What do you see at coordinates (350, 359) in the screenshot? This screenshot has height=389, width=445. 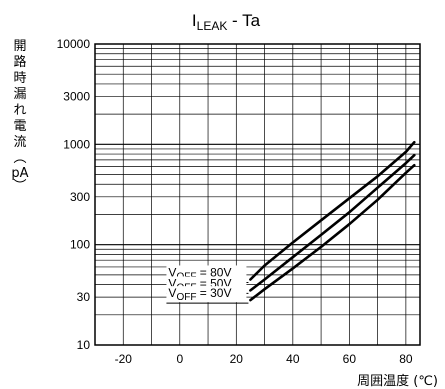 I see `x-tick-label: 60` at bounding box center [350, 359].